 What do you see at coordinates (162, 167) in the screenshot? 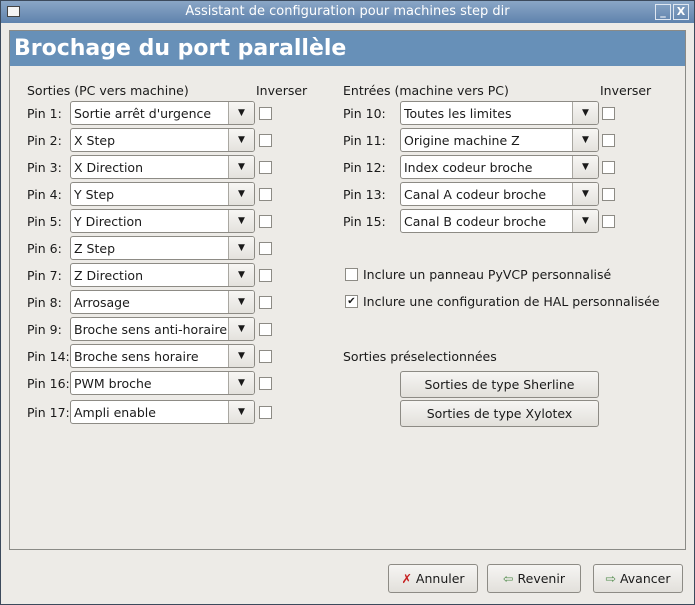
I see `outputs-pin-signal-select: X Direction ▼` at bounding box center [162, 167].